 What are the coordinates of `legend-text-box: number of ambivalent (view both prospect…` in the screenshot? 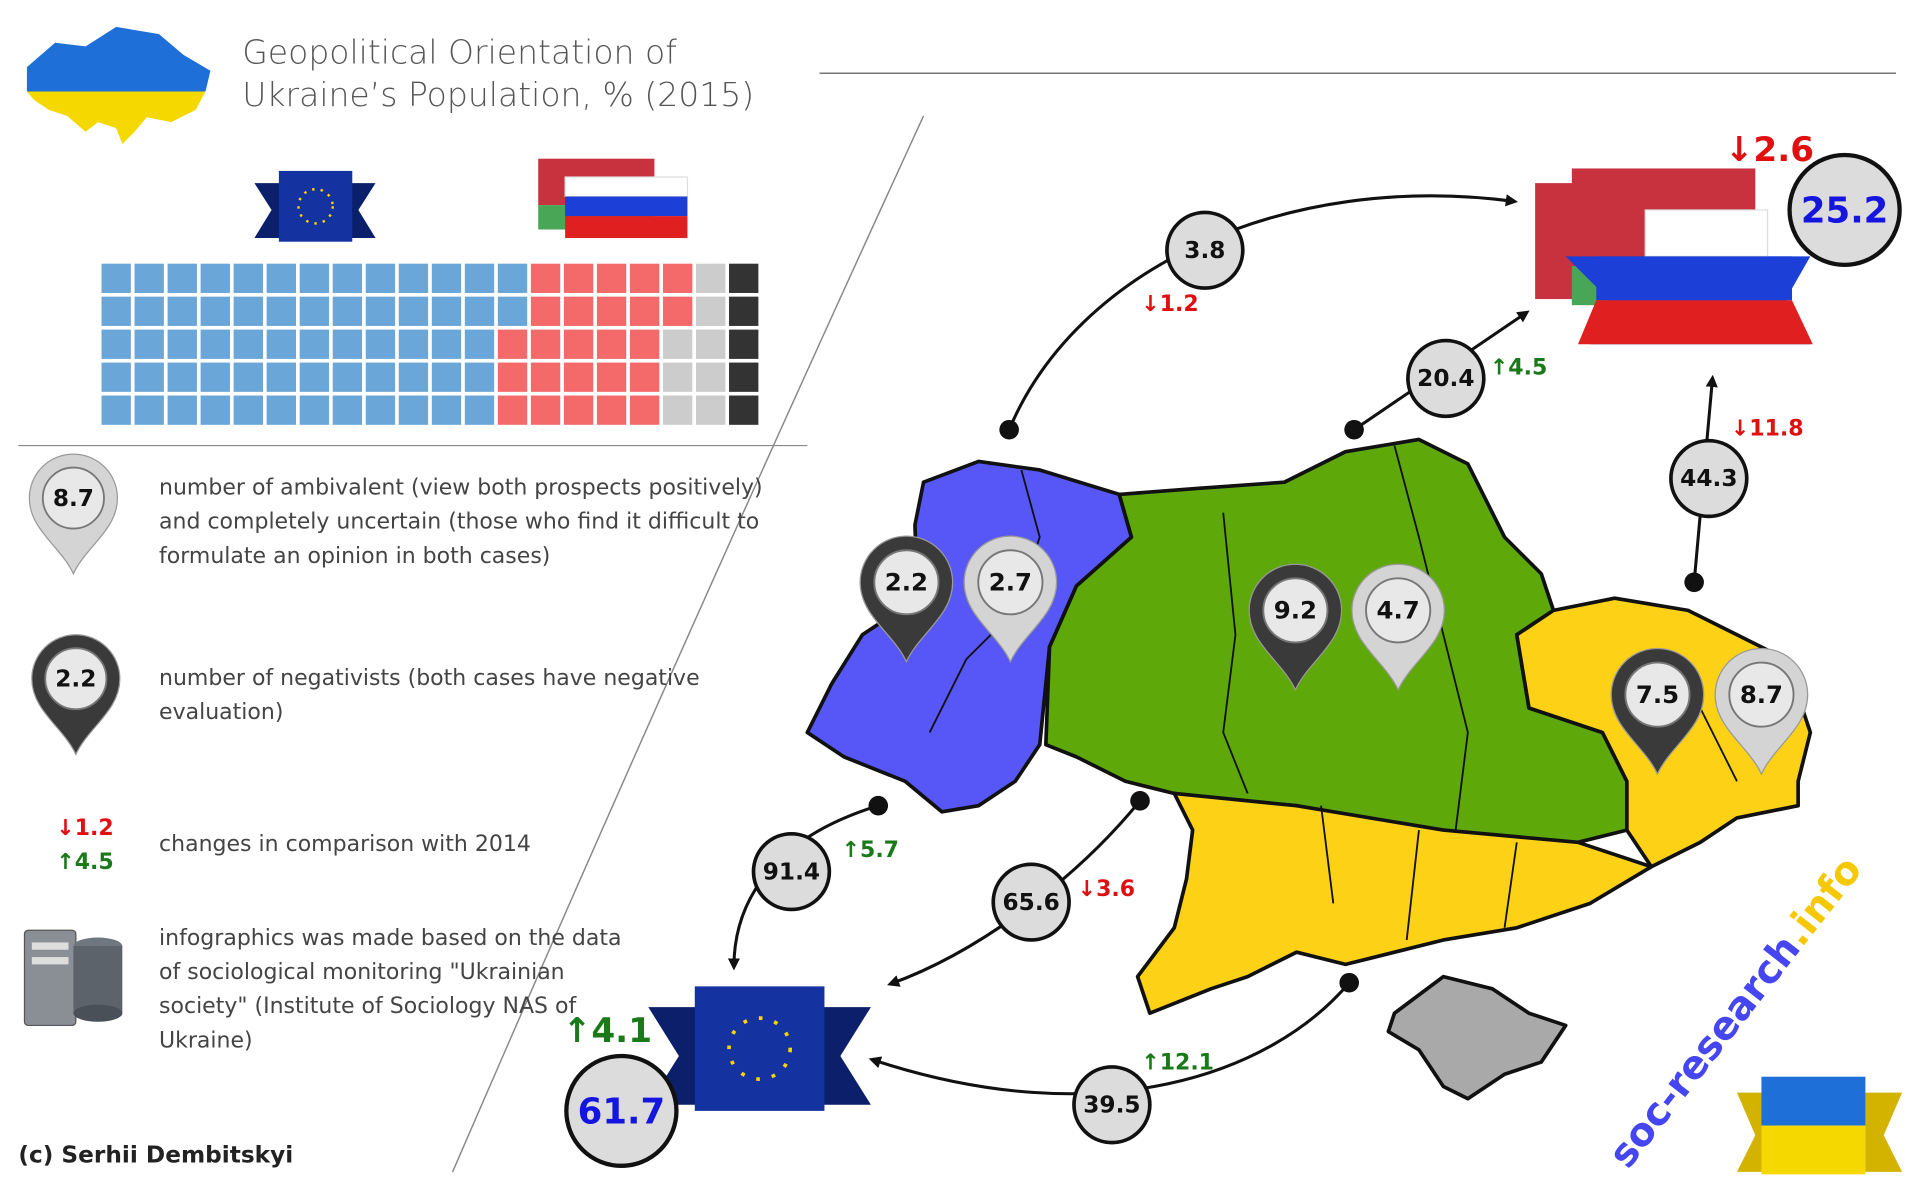 It's located at (461, 521).